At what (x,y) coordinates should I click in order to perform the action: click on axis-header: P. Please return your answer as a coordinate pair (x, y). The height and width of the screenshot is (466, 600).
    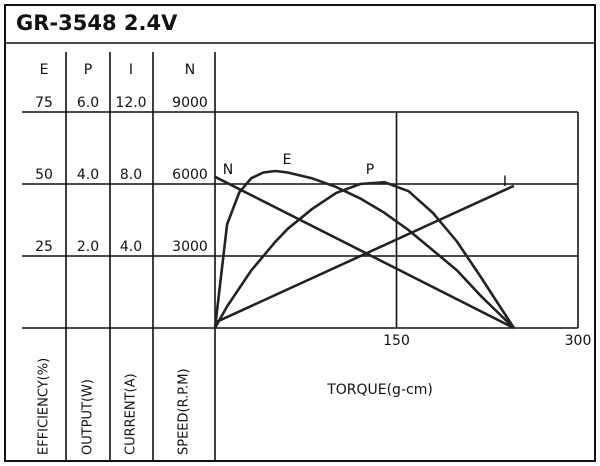
    Looking at the image, I should click on (88, 70).